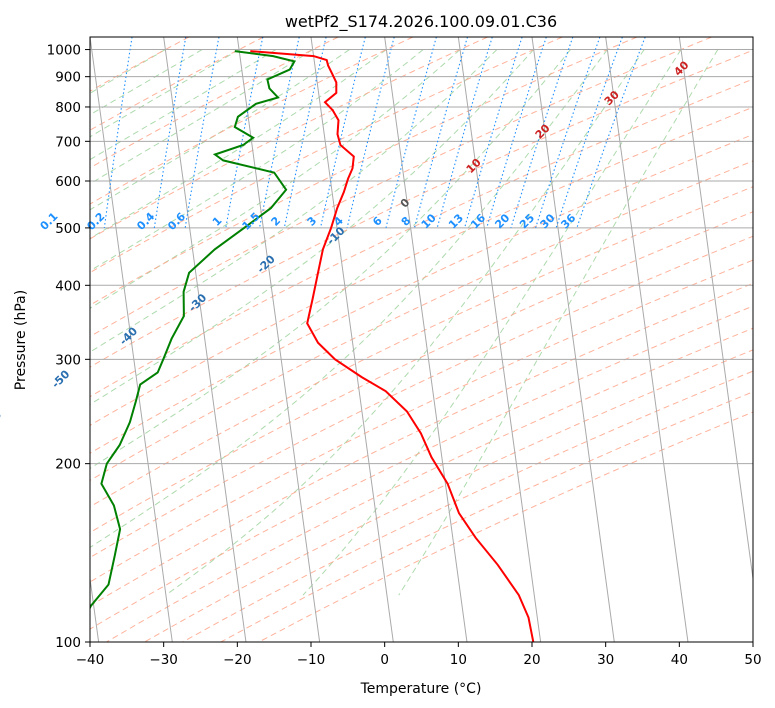 The width and height of the screenshot is (775, 708). Describe the element at coordinates (568, 221) in the screenshot. I see `mixing-ratio-label: 36` at that location.